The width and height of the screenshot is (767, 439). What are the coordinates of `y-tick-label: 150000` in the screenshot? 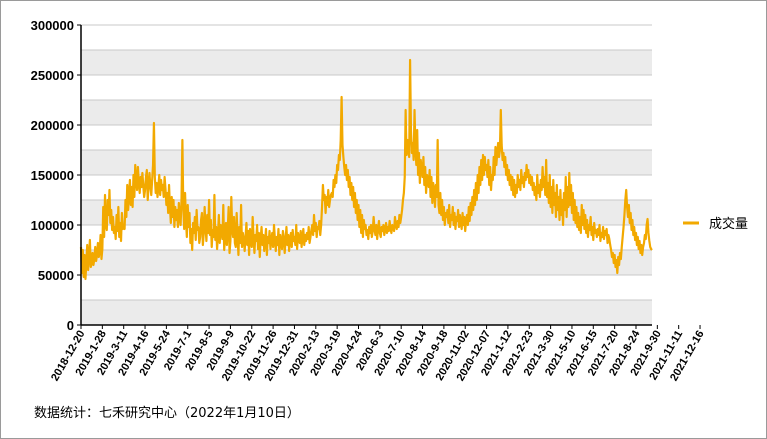 It's located at (52, 175).